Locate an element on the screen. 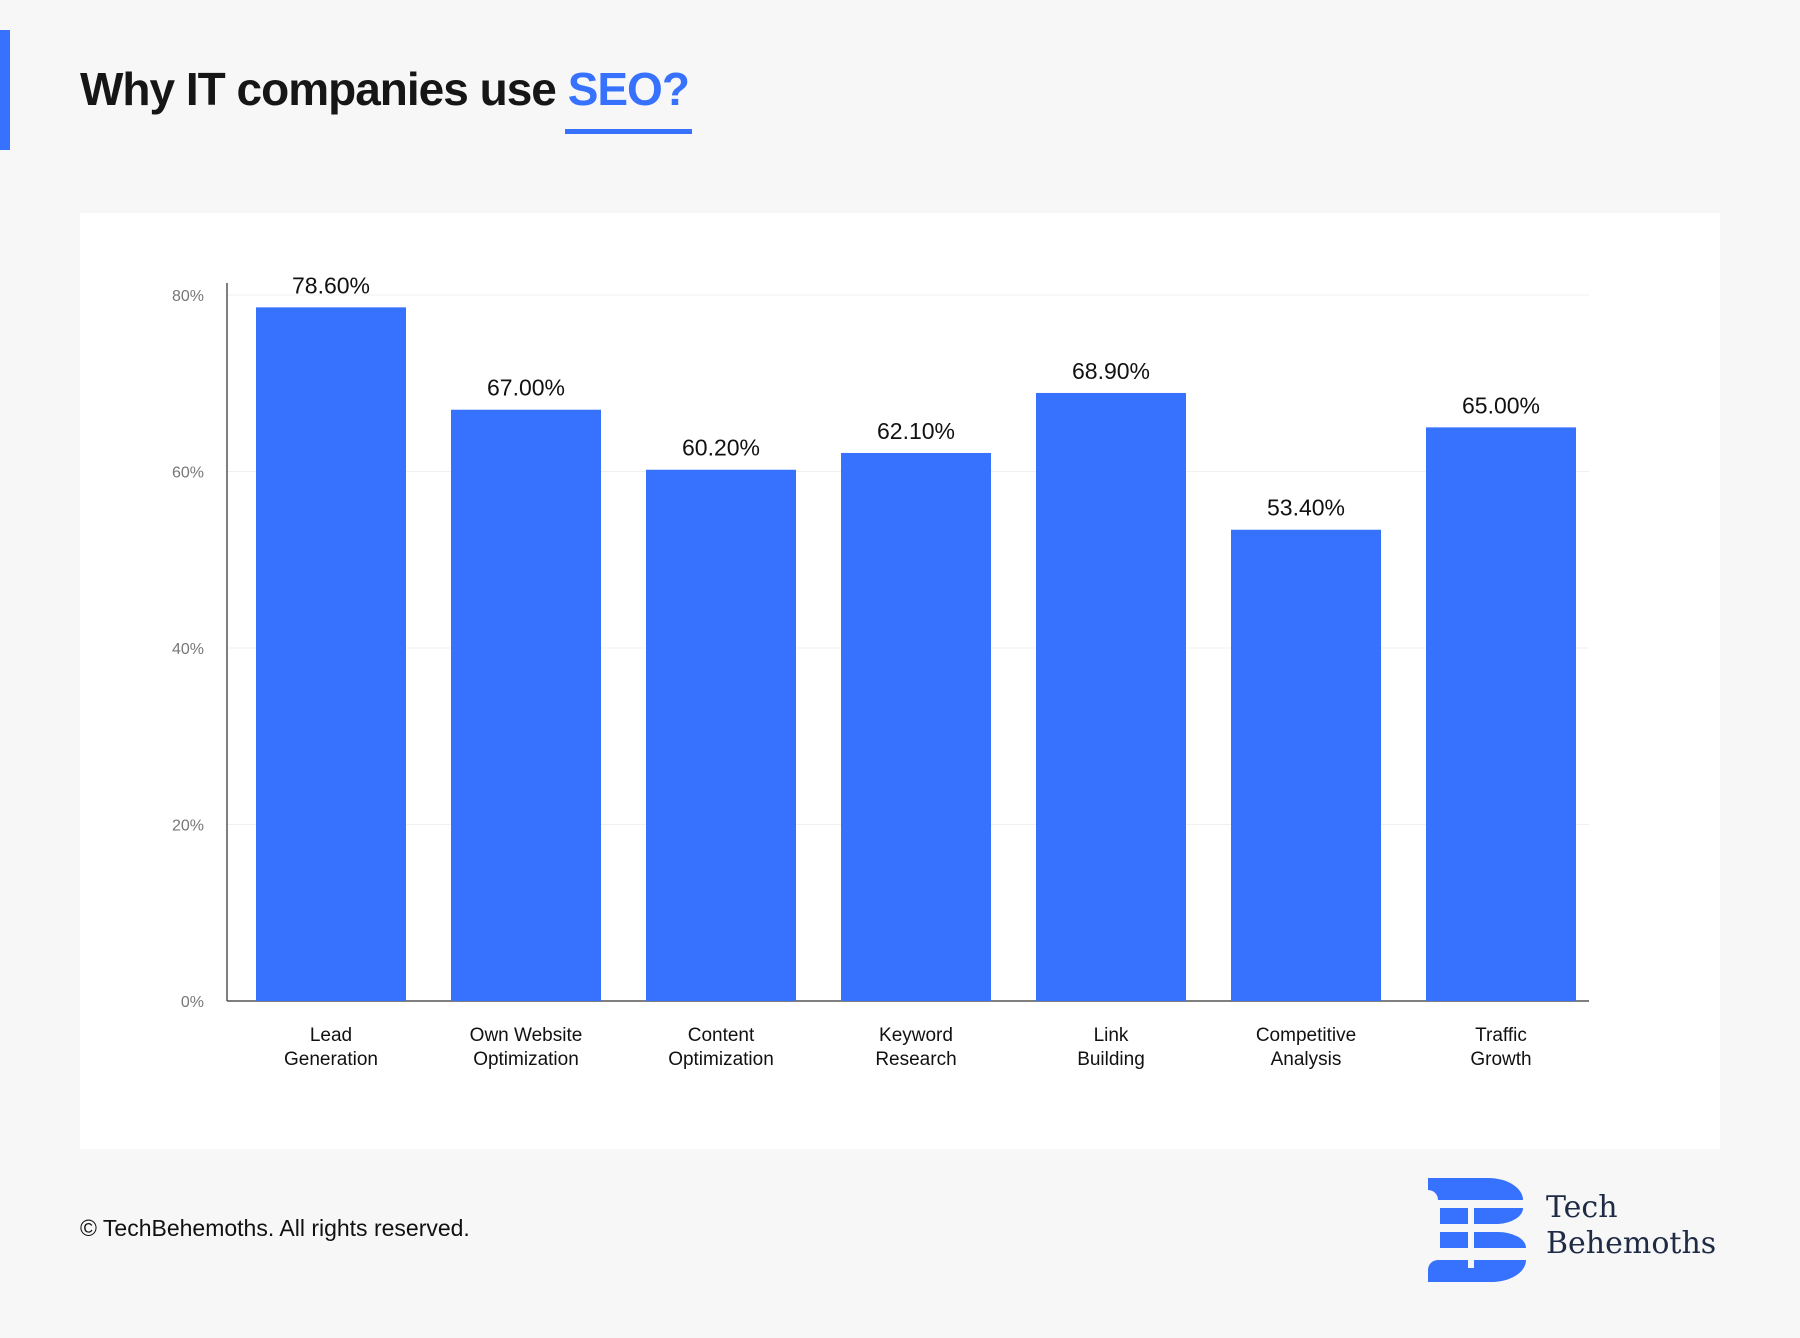 This screenshot has width=1800, height=1338. title-highlight: SEO? is located at coordinates (628, 98).